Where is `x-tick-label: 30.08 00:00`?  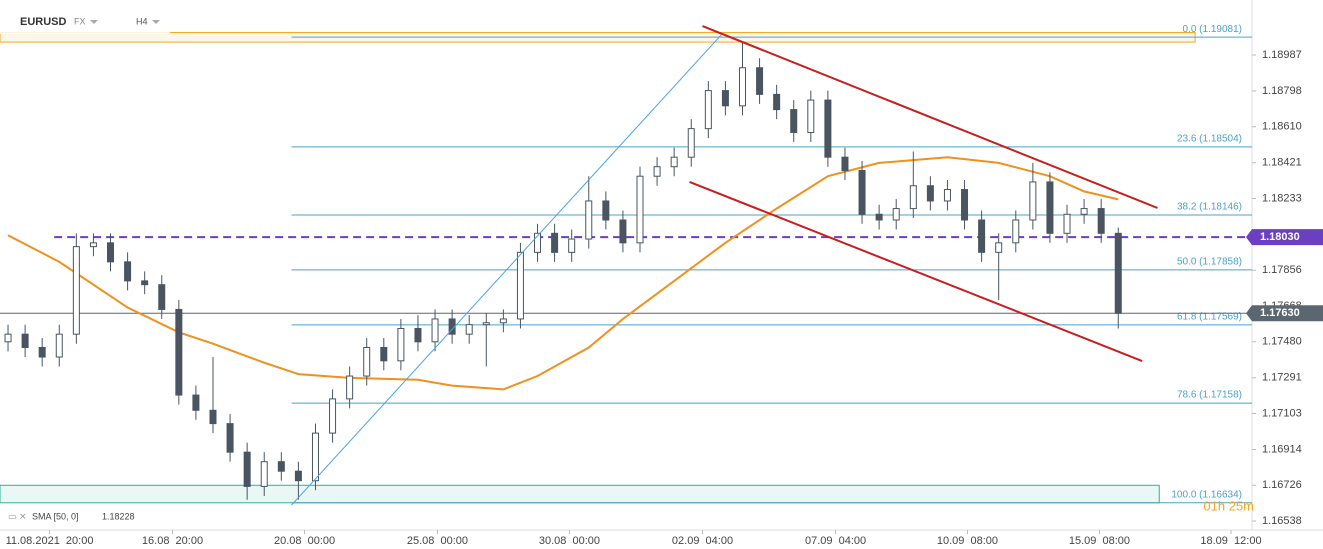 x-tick-label: 30.08 00:00 is located at coordinates (569, 541).